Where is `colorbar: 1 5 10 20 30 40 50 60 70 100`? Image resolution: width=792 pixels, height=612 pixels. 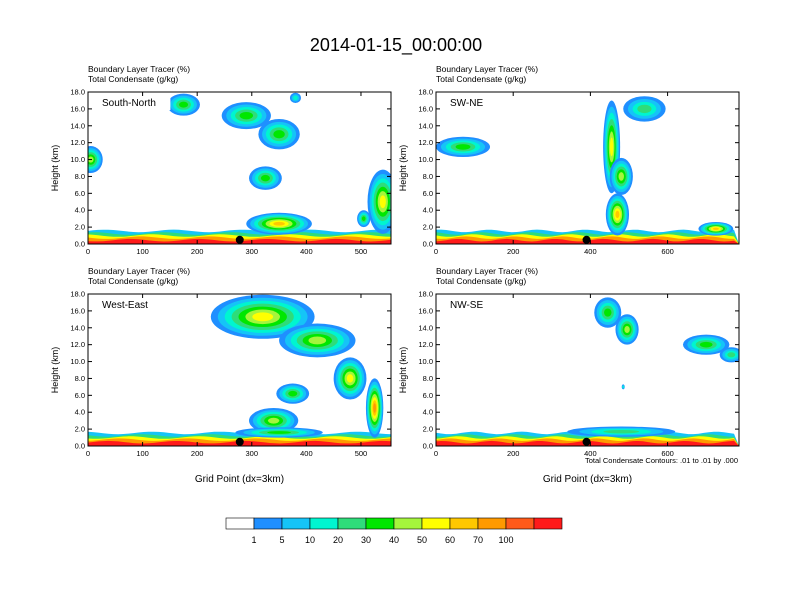
colorbar: 1 5 10 20 30 40 50 60 70 100 is located at coordinates (394, 531).